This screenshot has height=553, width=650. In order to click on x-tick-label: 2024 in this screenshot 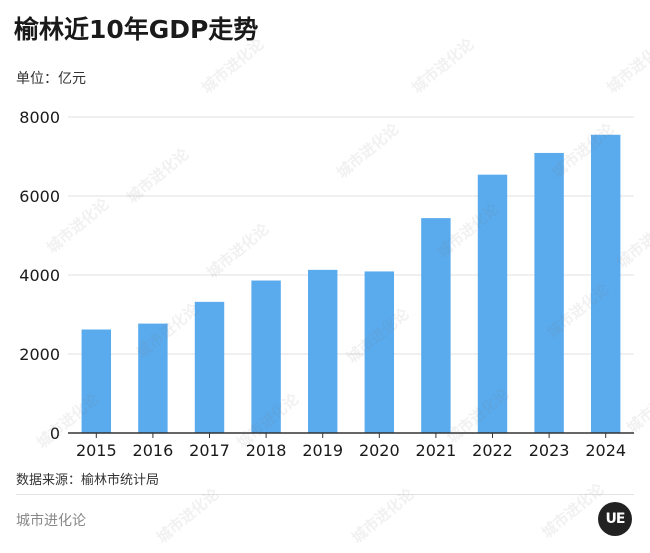, I will do `click(605, 450)`.